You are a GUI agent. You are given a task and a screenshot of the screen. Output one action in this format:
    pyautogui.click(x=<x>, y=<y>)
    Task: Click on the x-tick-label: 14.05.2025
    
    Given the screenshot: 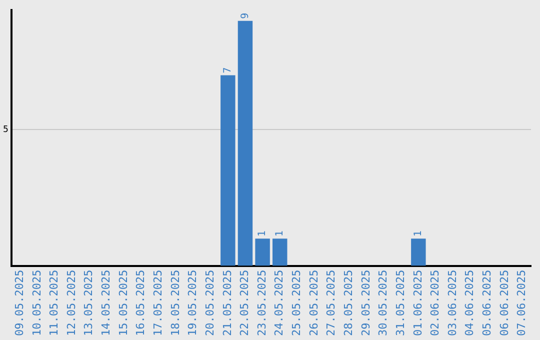 What is the action you would take?
    pyautogui.click(x=106, y=303)
    